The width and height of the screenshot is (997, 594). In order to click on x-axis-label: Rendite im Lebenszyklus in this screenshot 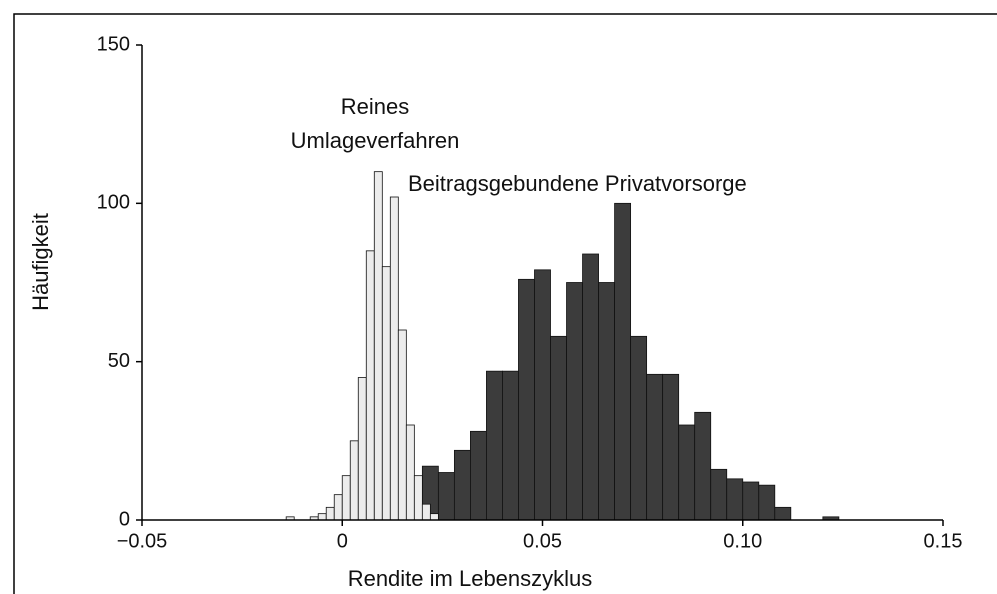, I will do `click(470, 578)`.